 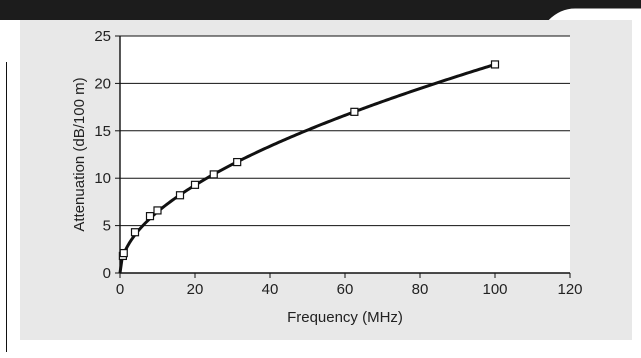 What do you see at coordinates (345, 289) in the screenshot?
I see `x-tick-label-60: 60` at bounding box center [345, 289].